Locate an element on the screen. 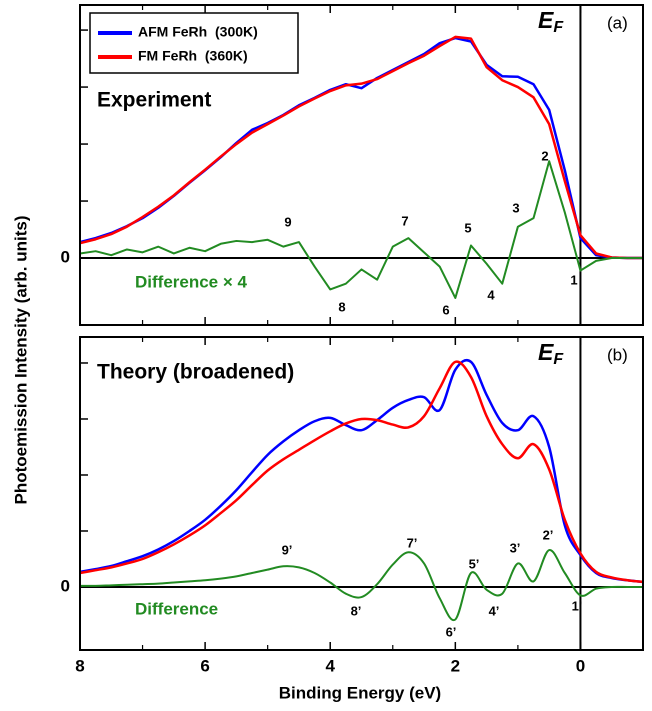  peak-label: 5’ is located at coordinates (474, 563).